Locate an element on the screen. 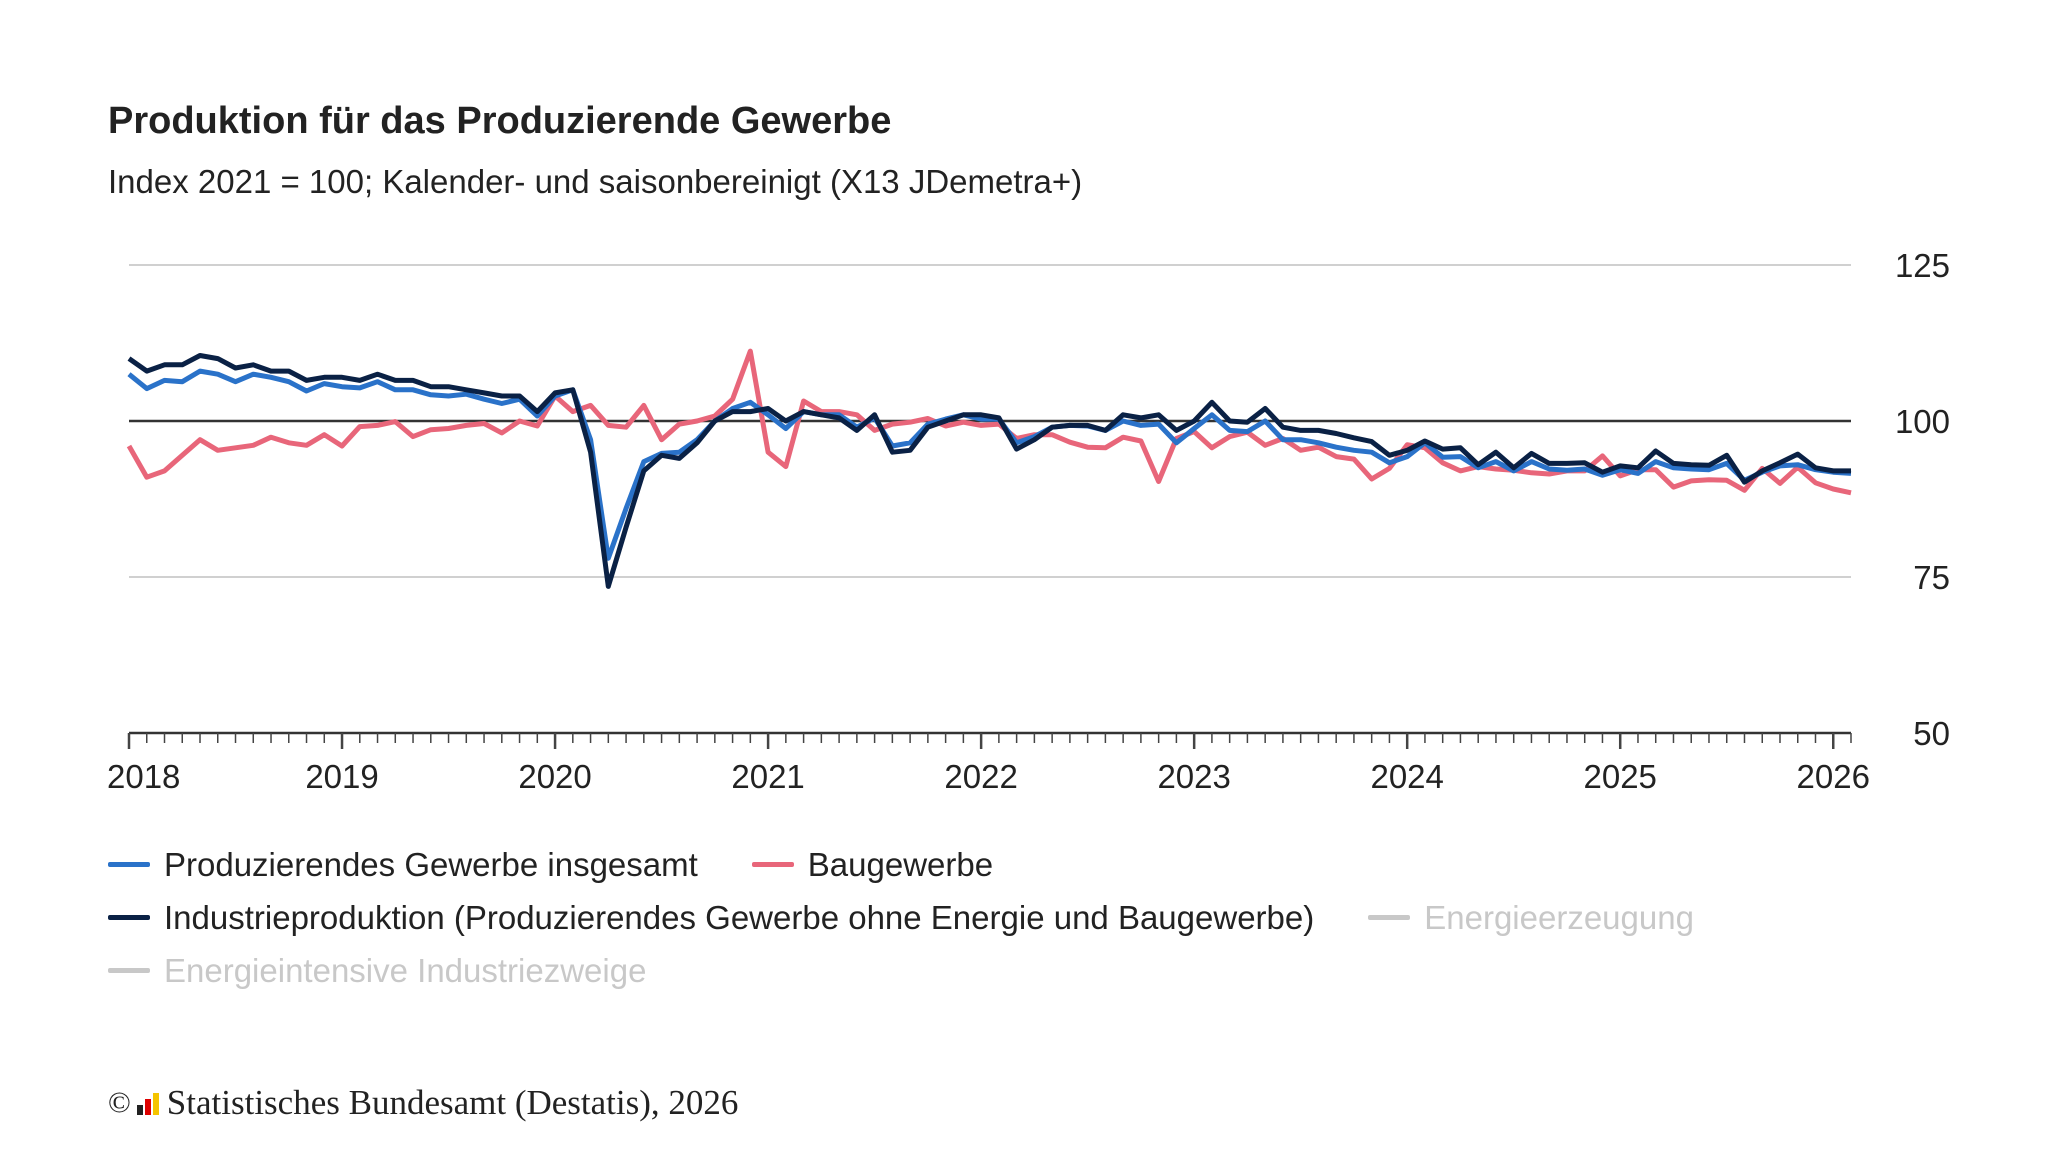  y-tick-label: 125 is located at coordinates (1922, 265).